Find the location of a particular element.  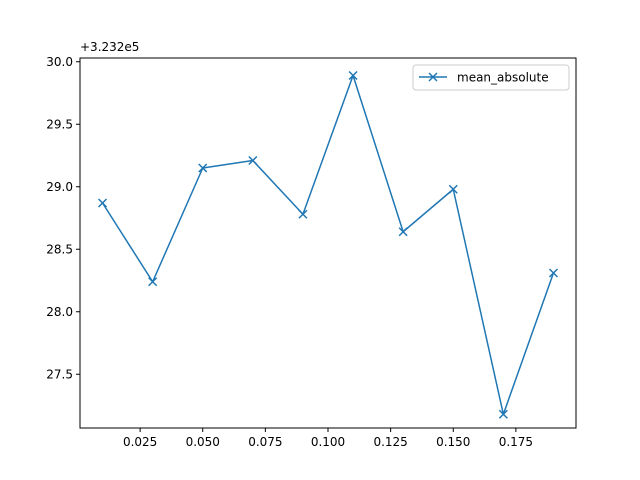

y-tick-label: 27.5 is located at coordinates (59, 375).